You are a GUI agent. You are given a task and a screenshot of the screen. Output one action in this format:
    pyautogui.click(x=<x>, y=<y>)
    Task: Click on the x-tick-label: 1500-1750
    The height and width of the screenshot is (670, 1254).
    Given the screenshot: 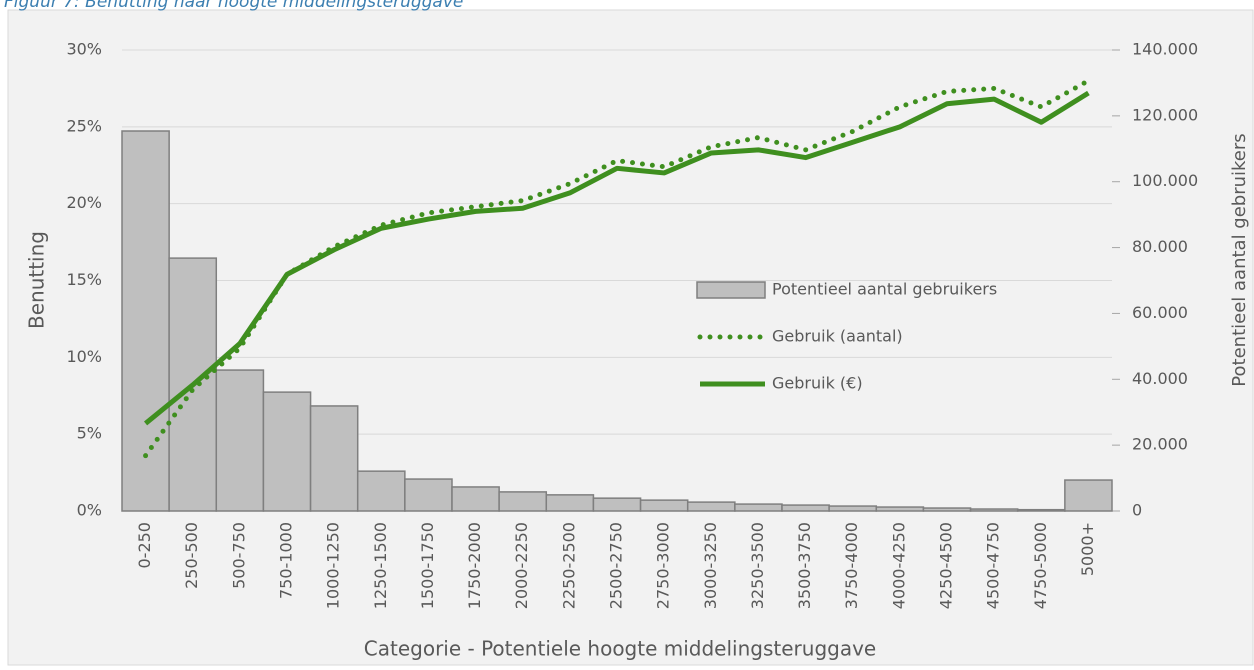 What is the action you would take?
    pyautogui.click(x=427, y=565)
    